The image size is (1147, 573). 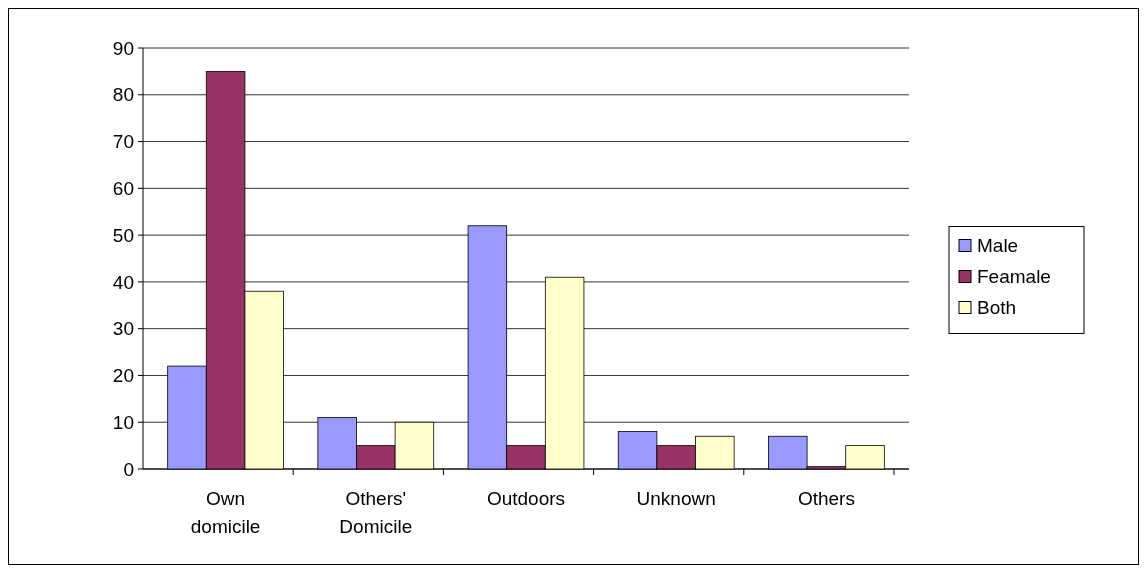 I want to click on legend-label: Feamale, so click(x=1014, y=277).